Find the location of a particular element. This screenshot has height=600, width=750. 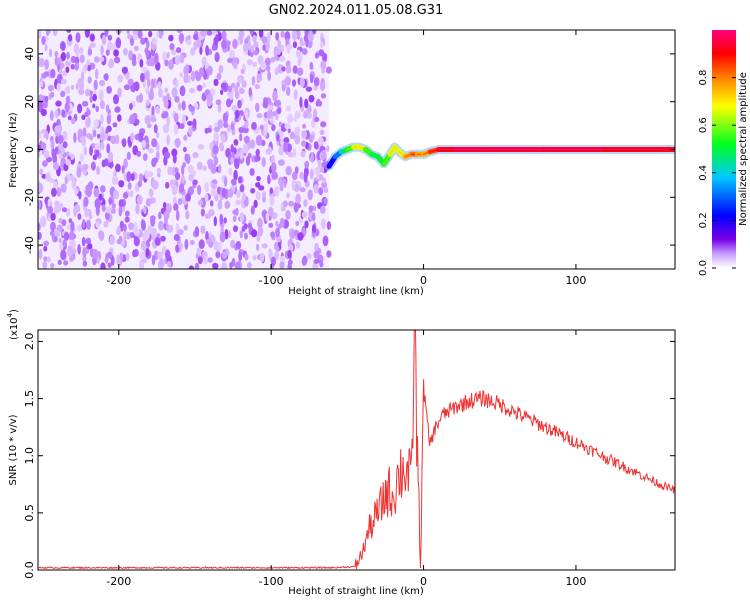

snr-x-tick-label: 0 is located at coordinates (423, 581).